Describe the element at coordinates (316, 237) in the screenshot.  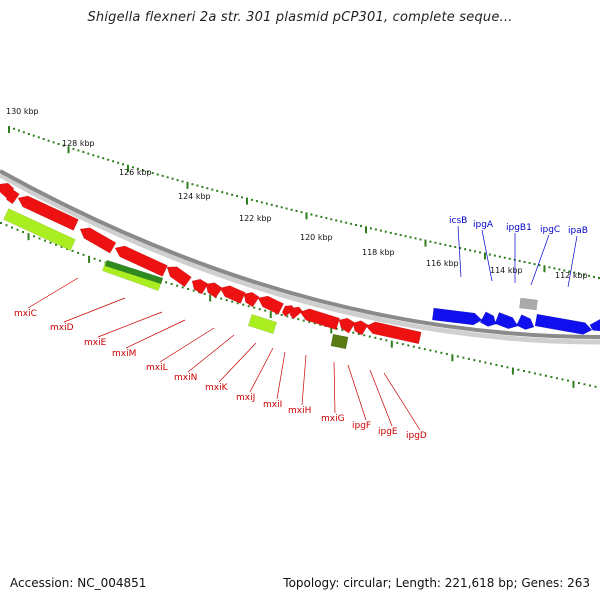
I see `tick-label: 120 kbp` at that location.